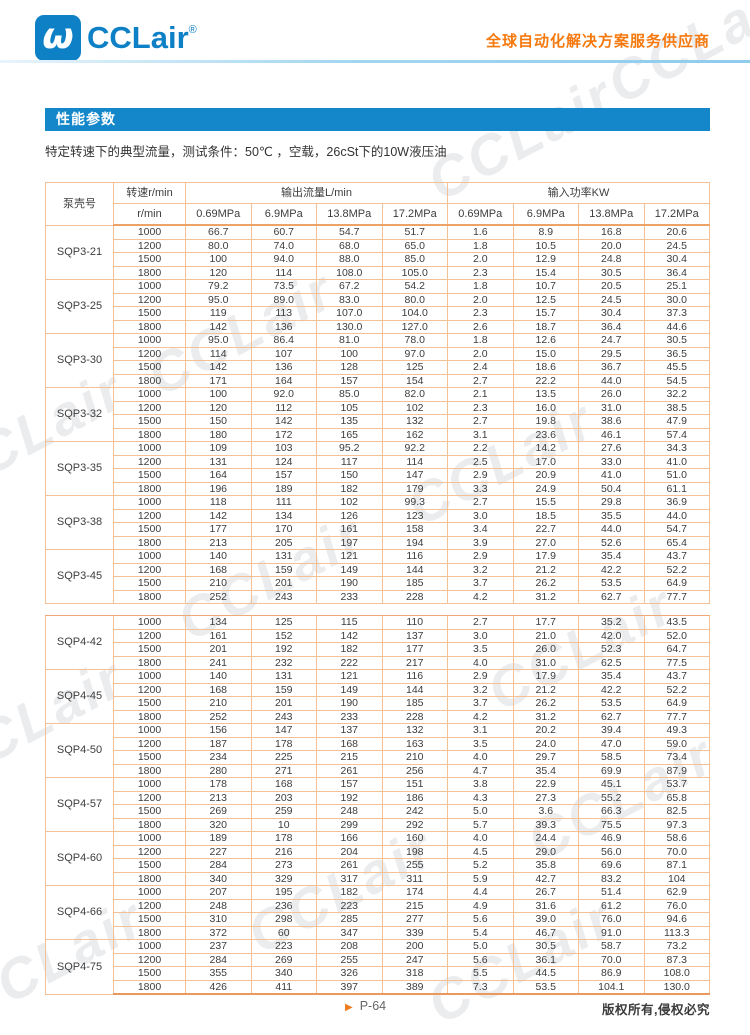  Describe the element at coordinates (349, 1007) in the screenshot. I see `page-arrow-icon: ▶` at that location.